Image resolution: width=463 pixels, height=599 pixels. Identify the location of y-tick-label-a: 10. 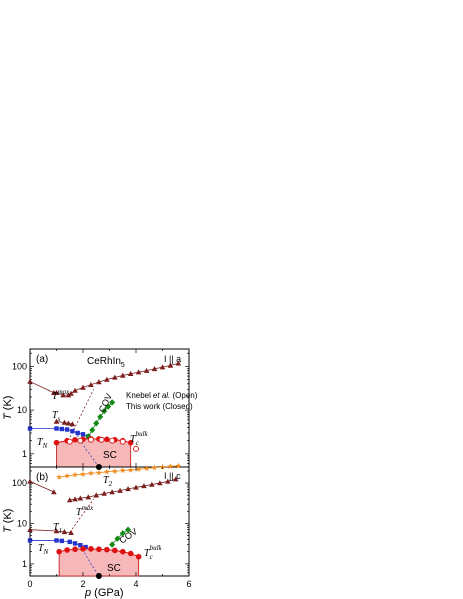
(22, 410).